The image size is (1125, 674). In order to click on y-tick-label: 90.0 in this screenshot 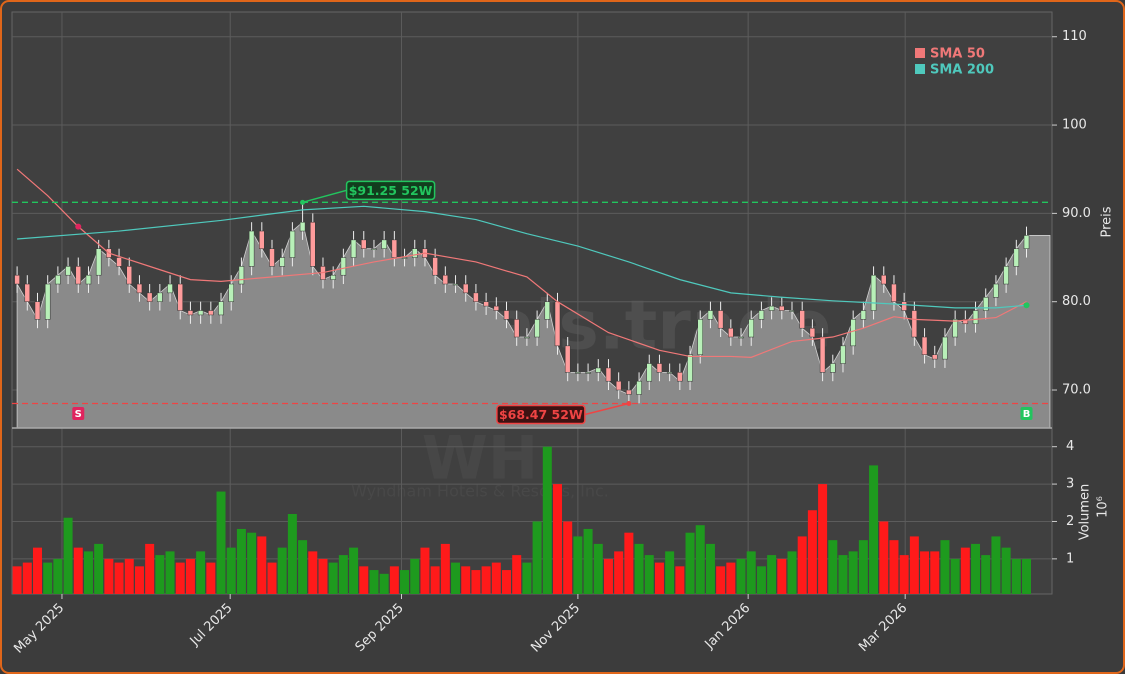, I will do `click(1076, 213)`.